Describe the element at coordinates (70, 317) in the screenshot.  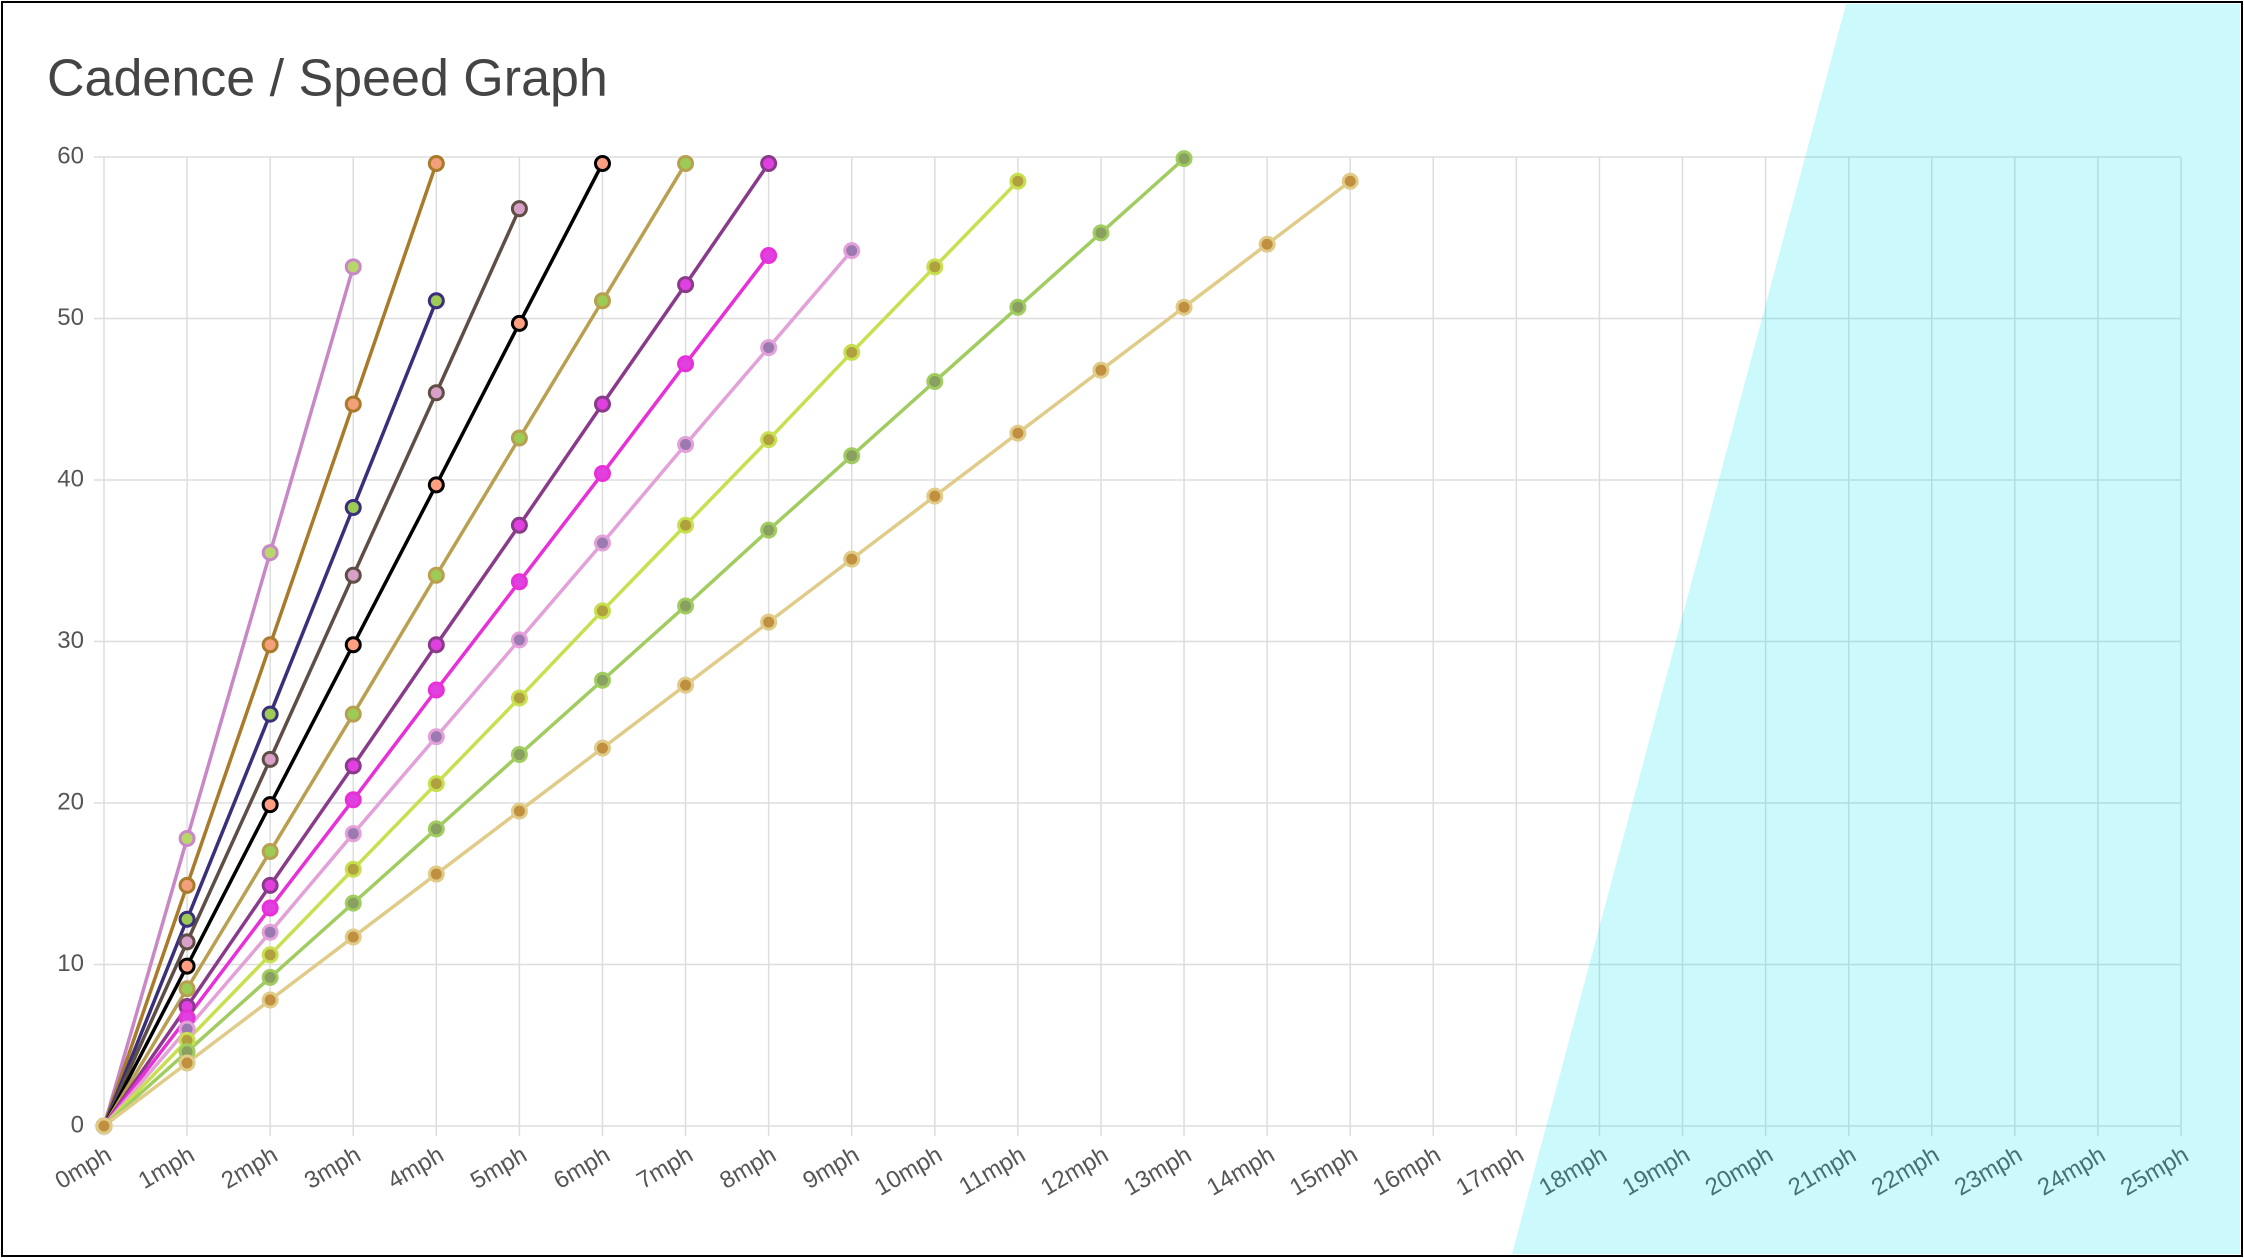
I see `y-tick-label: 50` at that location.